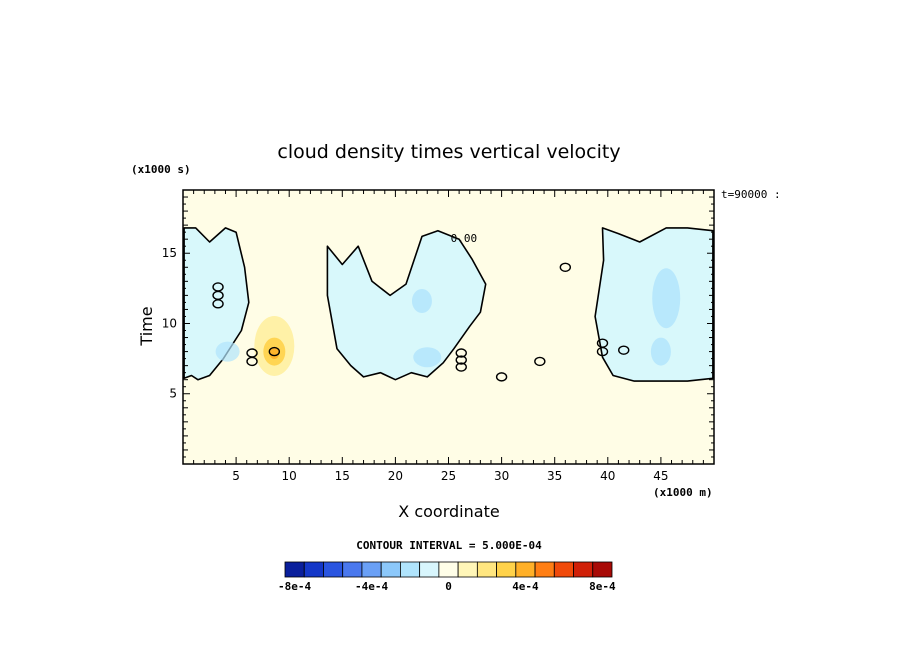 The width and height of the screenshot is (904, 654). What do you see at coordinates (173, 394) in the screenshot?
I see `y-tick-label: 5` at bounding box center [173, 394].